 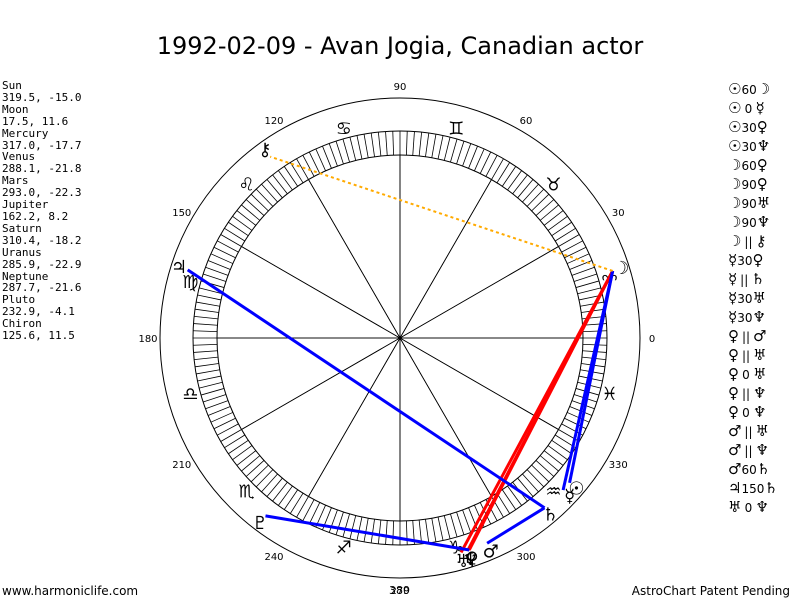 I want to click on aspect-planet-1: ☉, so click(x=735, y=108).